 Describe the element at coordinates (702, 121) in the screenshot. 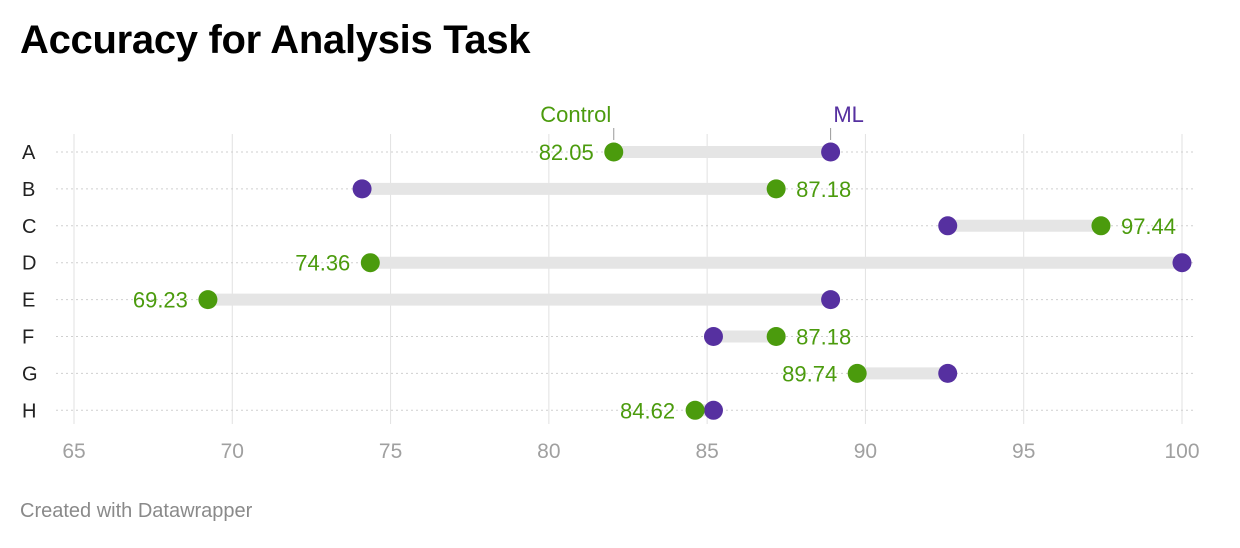

I see `series-labels: Control ML` at that location.